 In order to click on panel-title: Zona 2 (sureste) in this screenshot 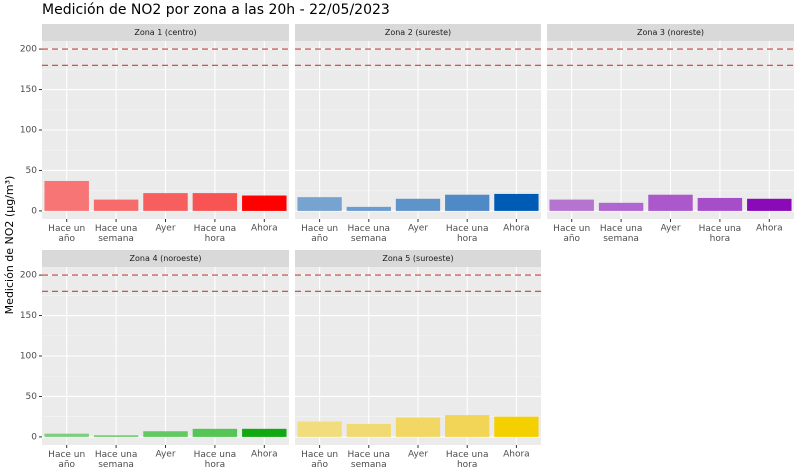, I will do `click(418, 32)`.